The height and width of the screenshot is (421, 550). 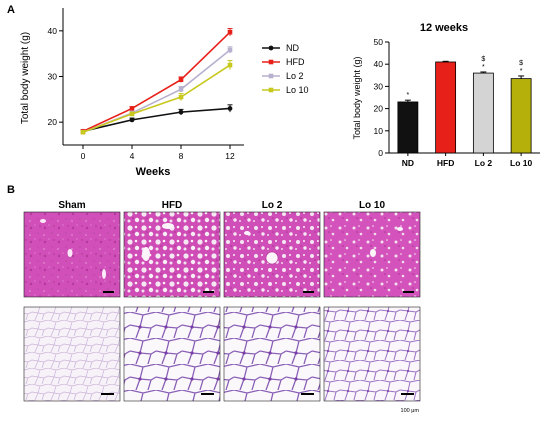 What do you see at coordinates (172, 205) in the screenshot?
I see `histology-label-hfd: HFD` at bounding box center [172, 205].